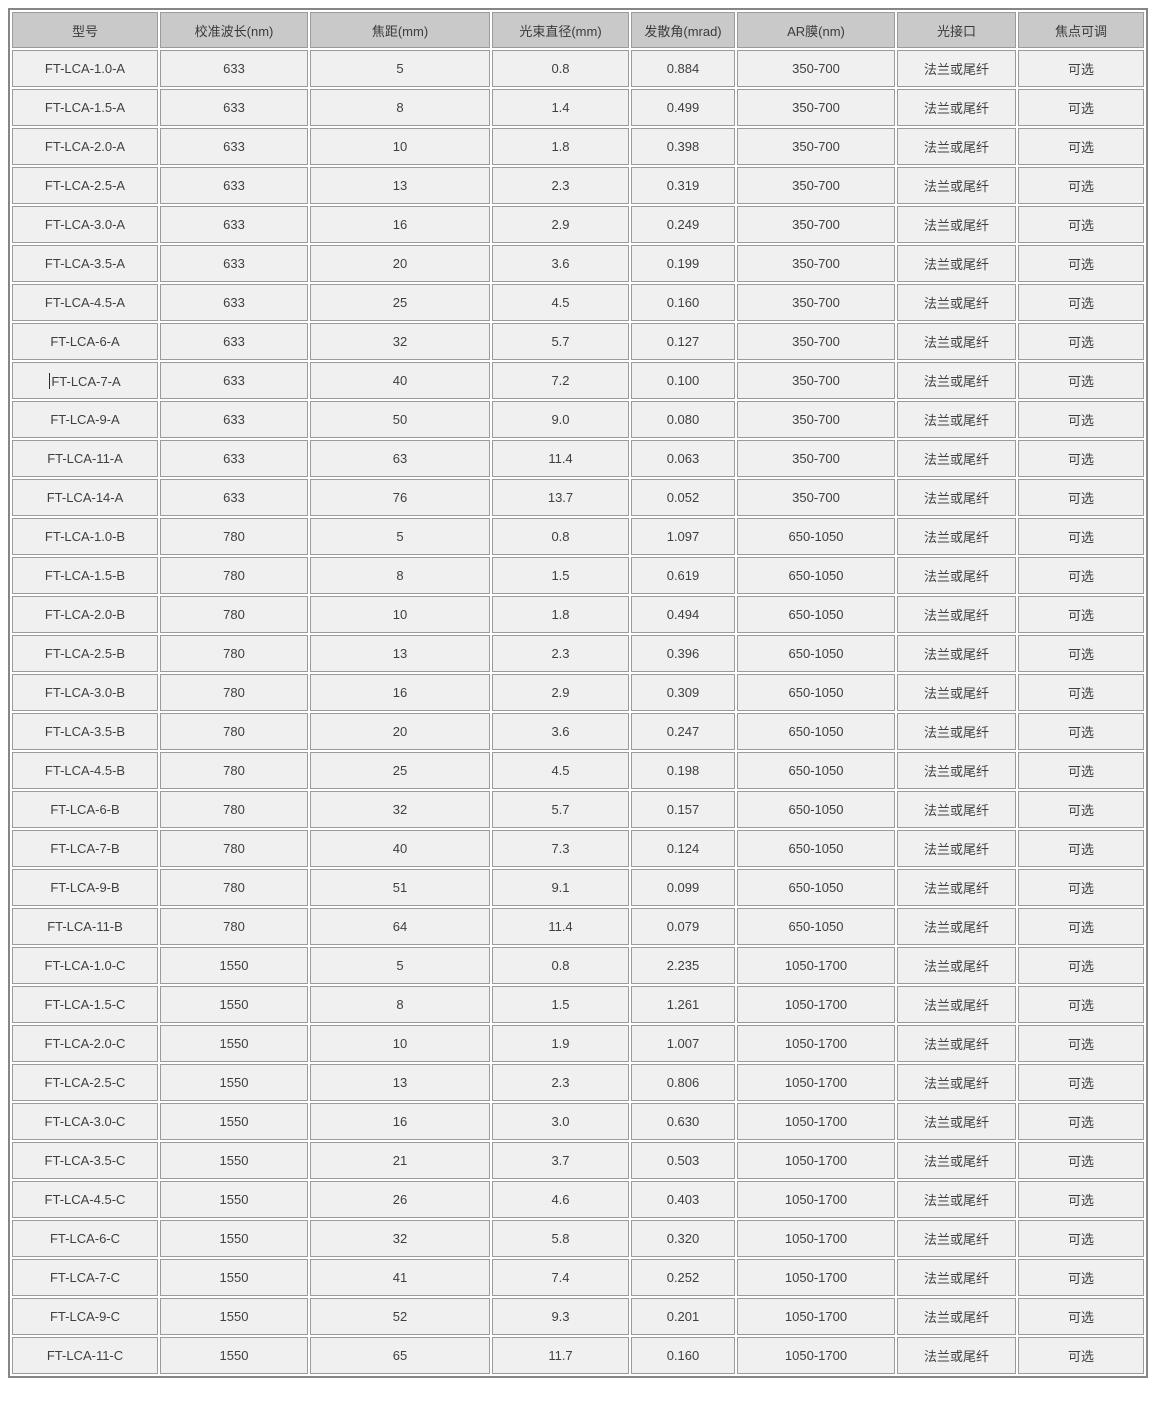 The height and width of the screenshot is (1420, 1150). I want to click on cell: 0.199, so click(683, 263).